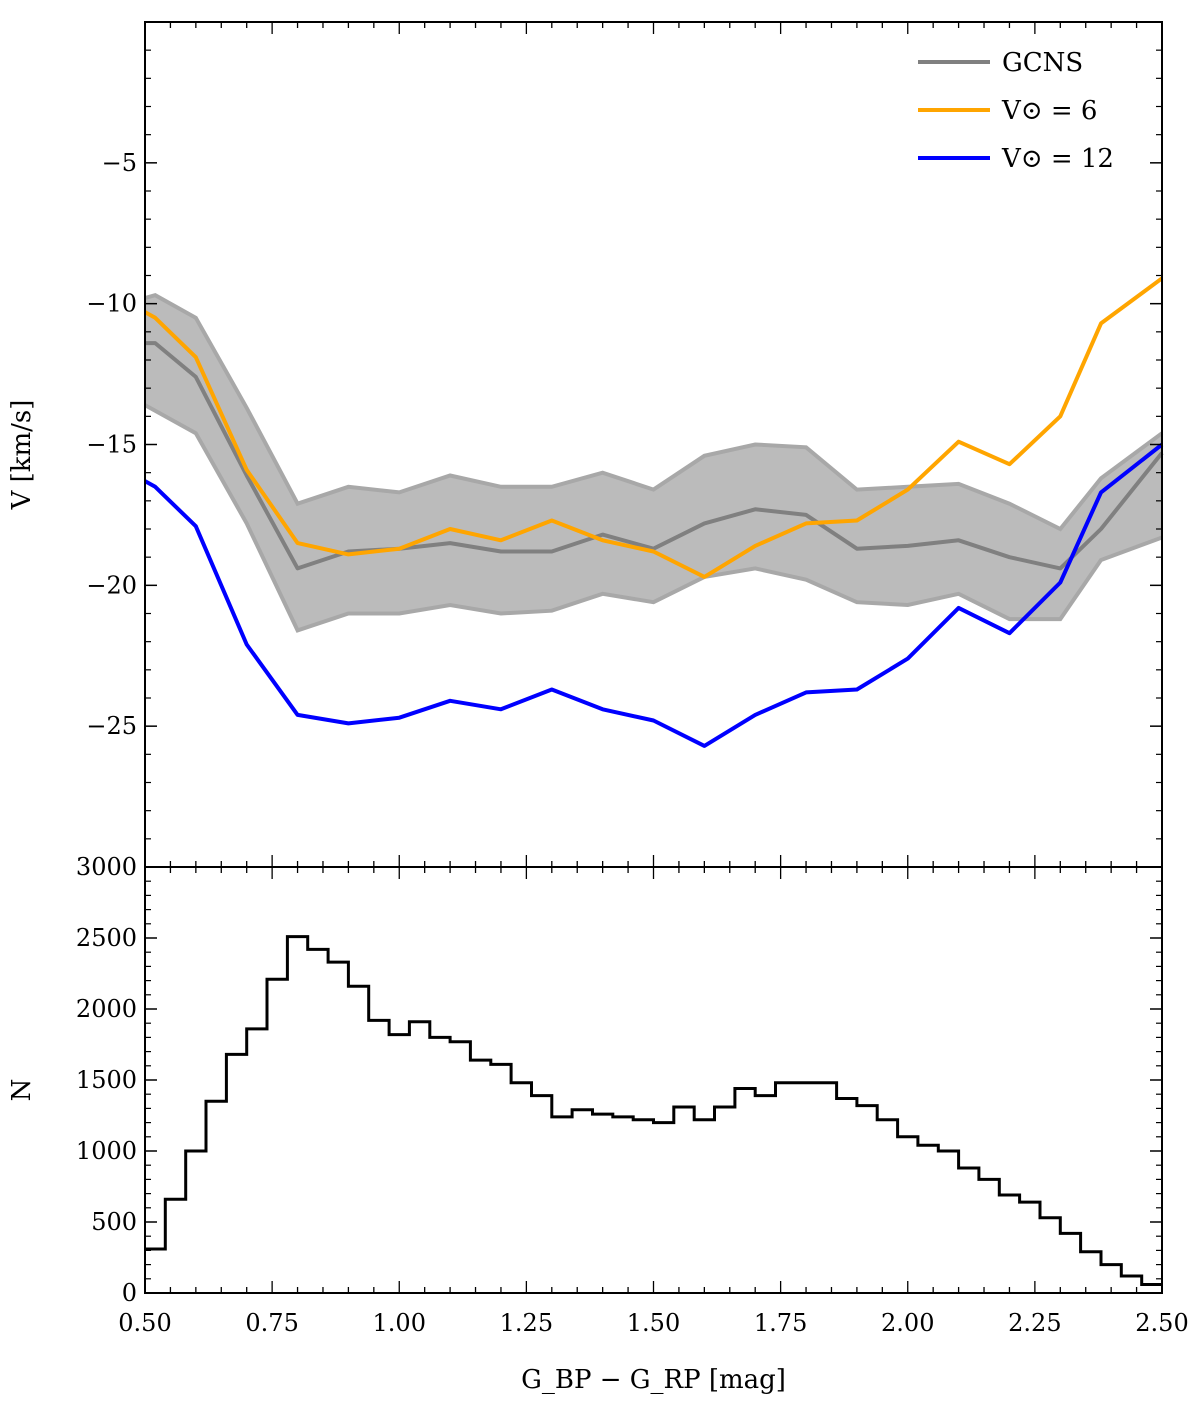 The image size is (1200, 1412). I want to click on histogram-y-axis-label: N, so click(22, 1090).